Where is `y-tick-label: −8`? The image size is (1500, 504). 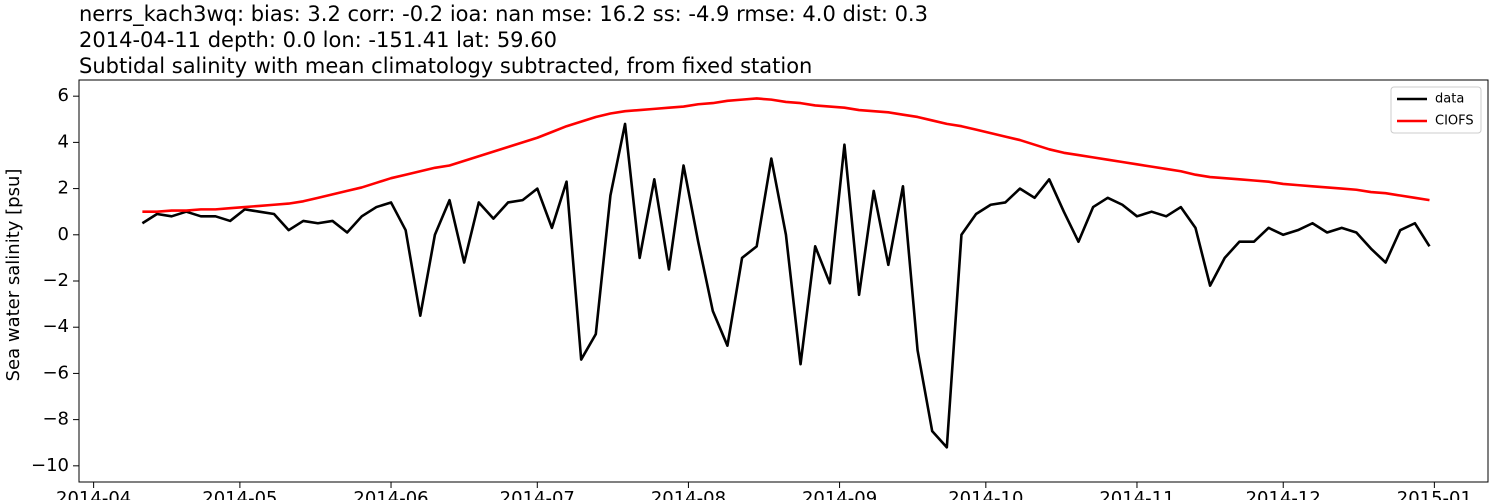 y-tick-label: −8 is located at coordinates (55, 419).